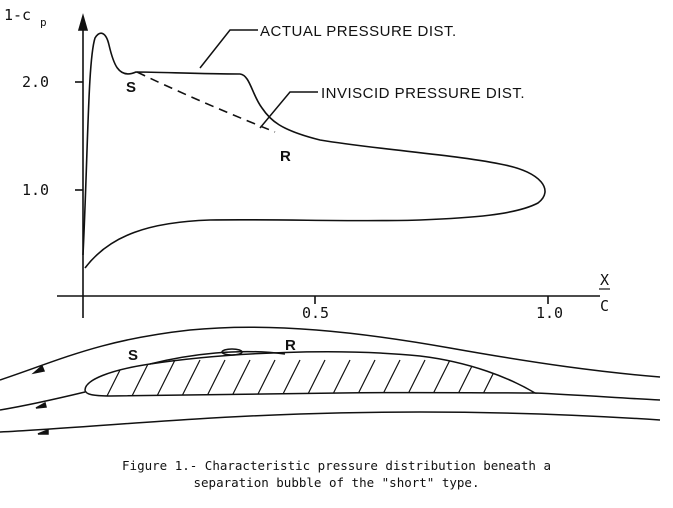 The image size is (673, 508). What do you see at coordinates (336, 482) in the screenshot?
I see `caption-line-2: separation bubble of the "short" type.` at bounding box center [336, 482].